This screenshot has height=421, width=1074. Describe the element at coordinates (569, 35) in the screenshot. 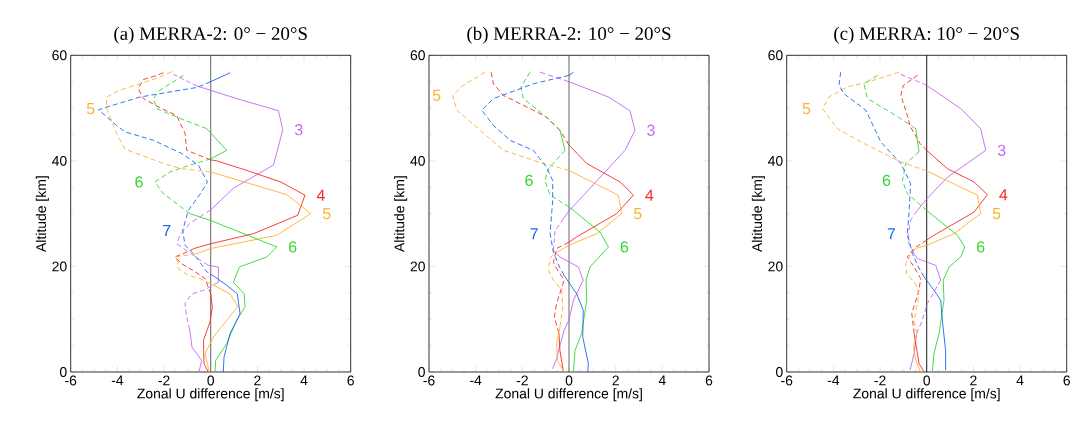

I see `chart-title: (b) MERRA-2: 10° − 20°S` at that location.